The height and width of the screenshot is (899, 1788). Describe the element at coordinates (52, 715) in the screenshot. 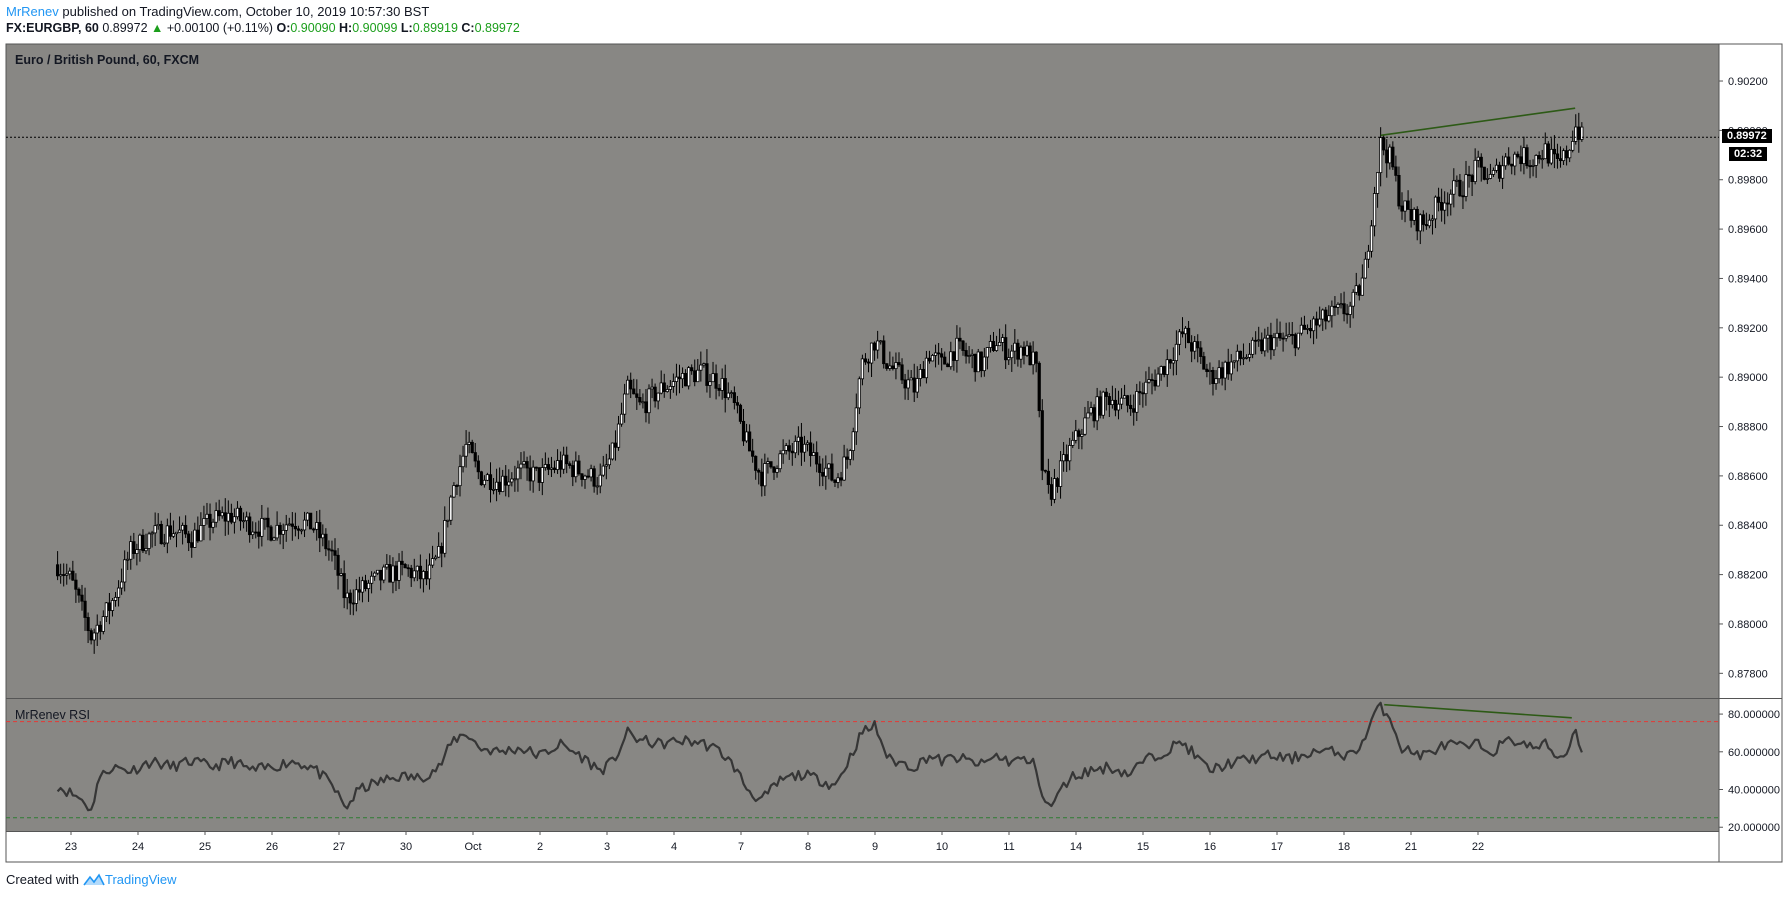

I see `rsi-pane-title: MrRenev RSI` at that location.